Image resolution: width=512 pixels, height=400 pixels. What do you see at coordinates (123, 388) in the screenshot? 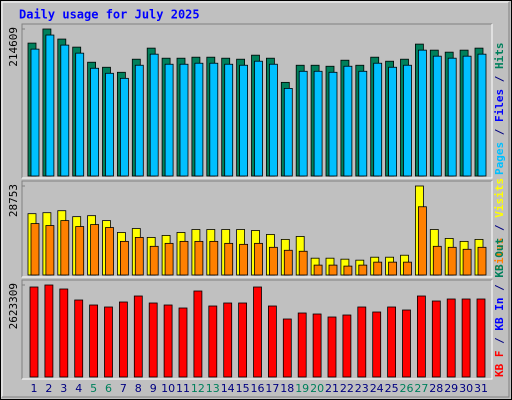
I see `x-tick-label: 7` at bounding box center [123, 388].